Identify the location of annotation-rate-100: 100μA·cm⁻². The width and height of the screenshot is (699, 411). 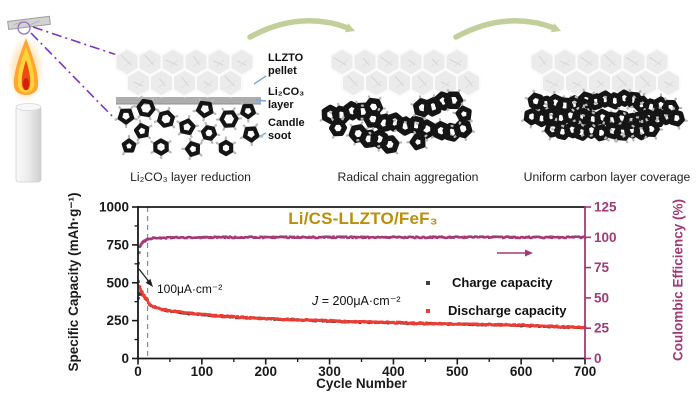
(190, 289).